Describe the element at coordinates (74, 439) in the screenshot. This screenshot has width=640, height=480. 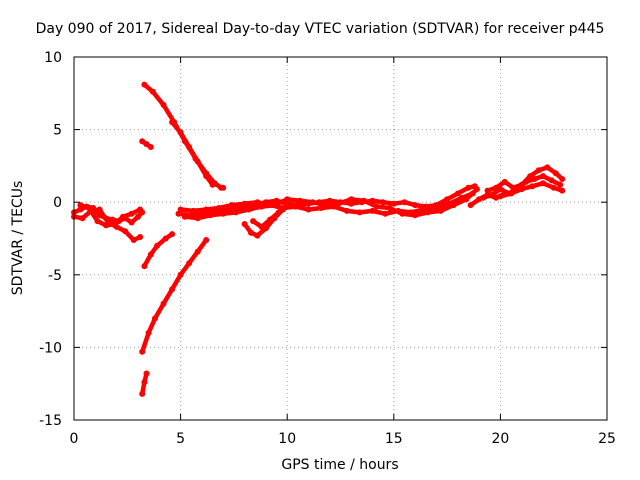
I see `x-tick-label: 0` at that location.